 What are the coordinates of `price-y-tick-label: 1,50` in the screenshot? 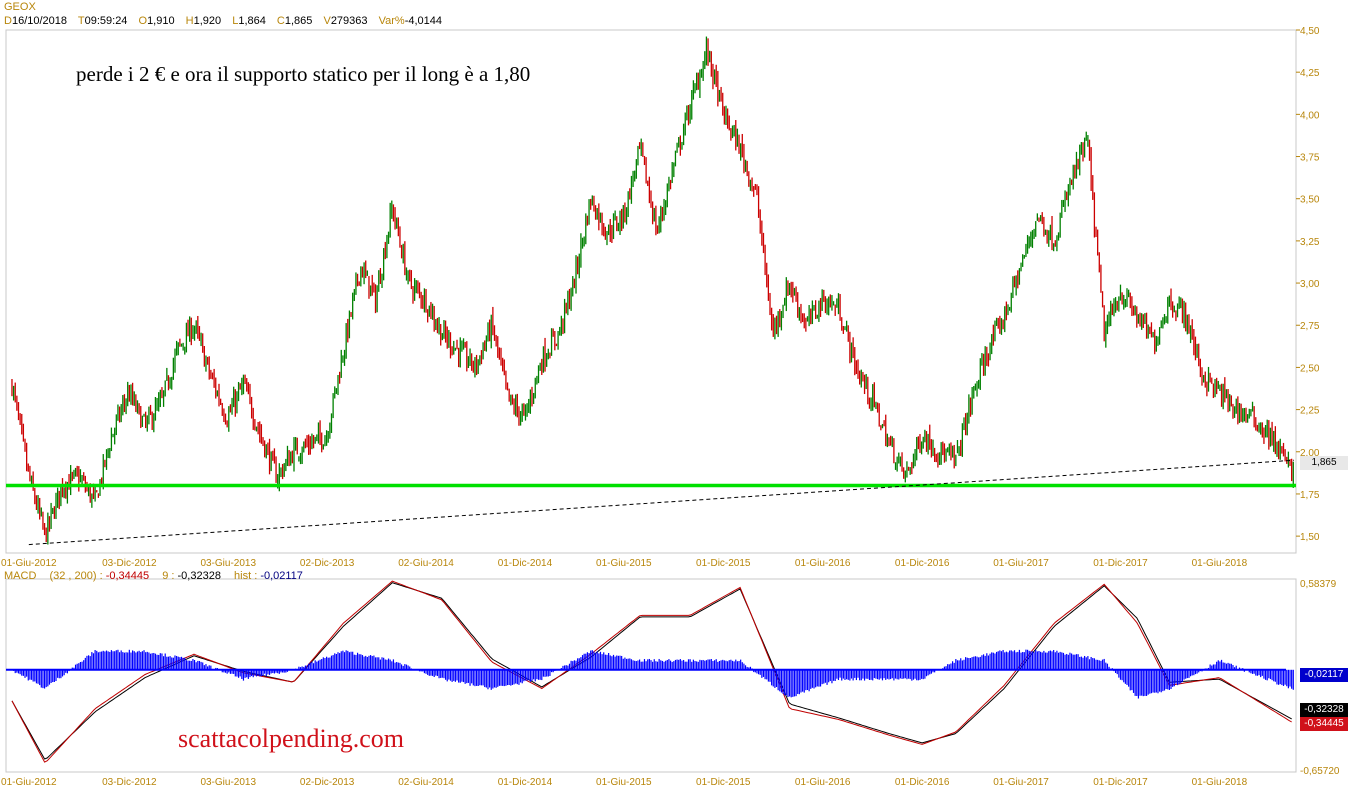 It's located at (1310, 537).